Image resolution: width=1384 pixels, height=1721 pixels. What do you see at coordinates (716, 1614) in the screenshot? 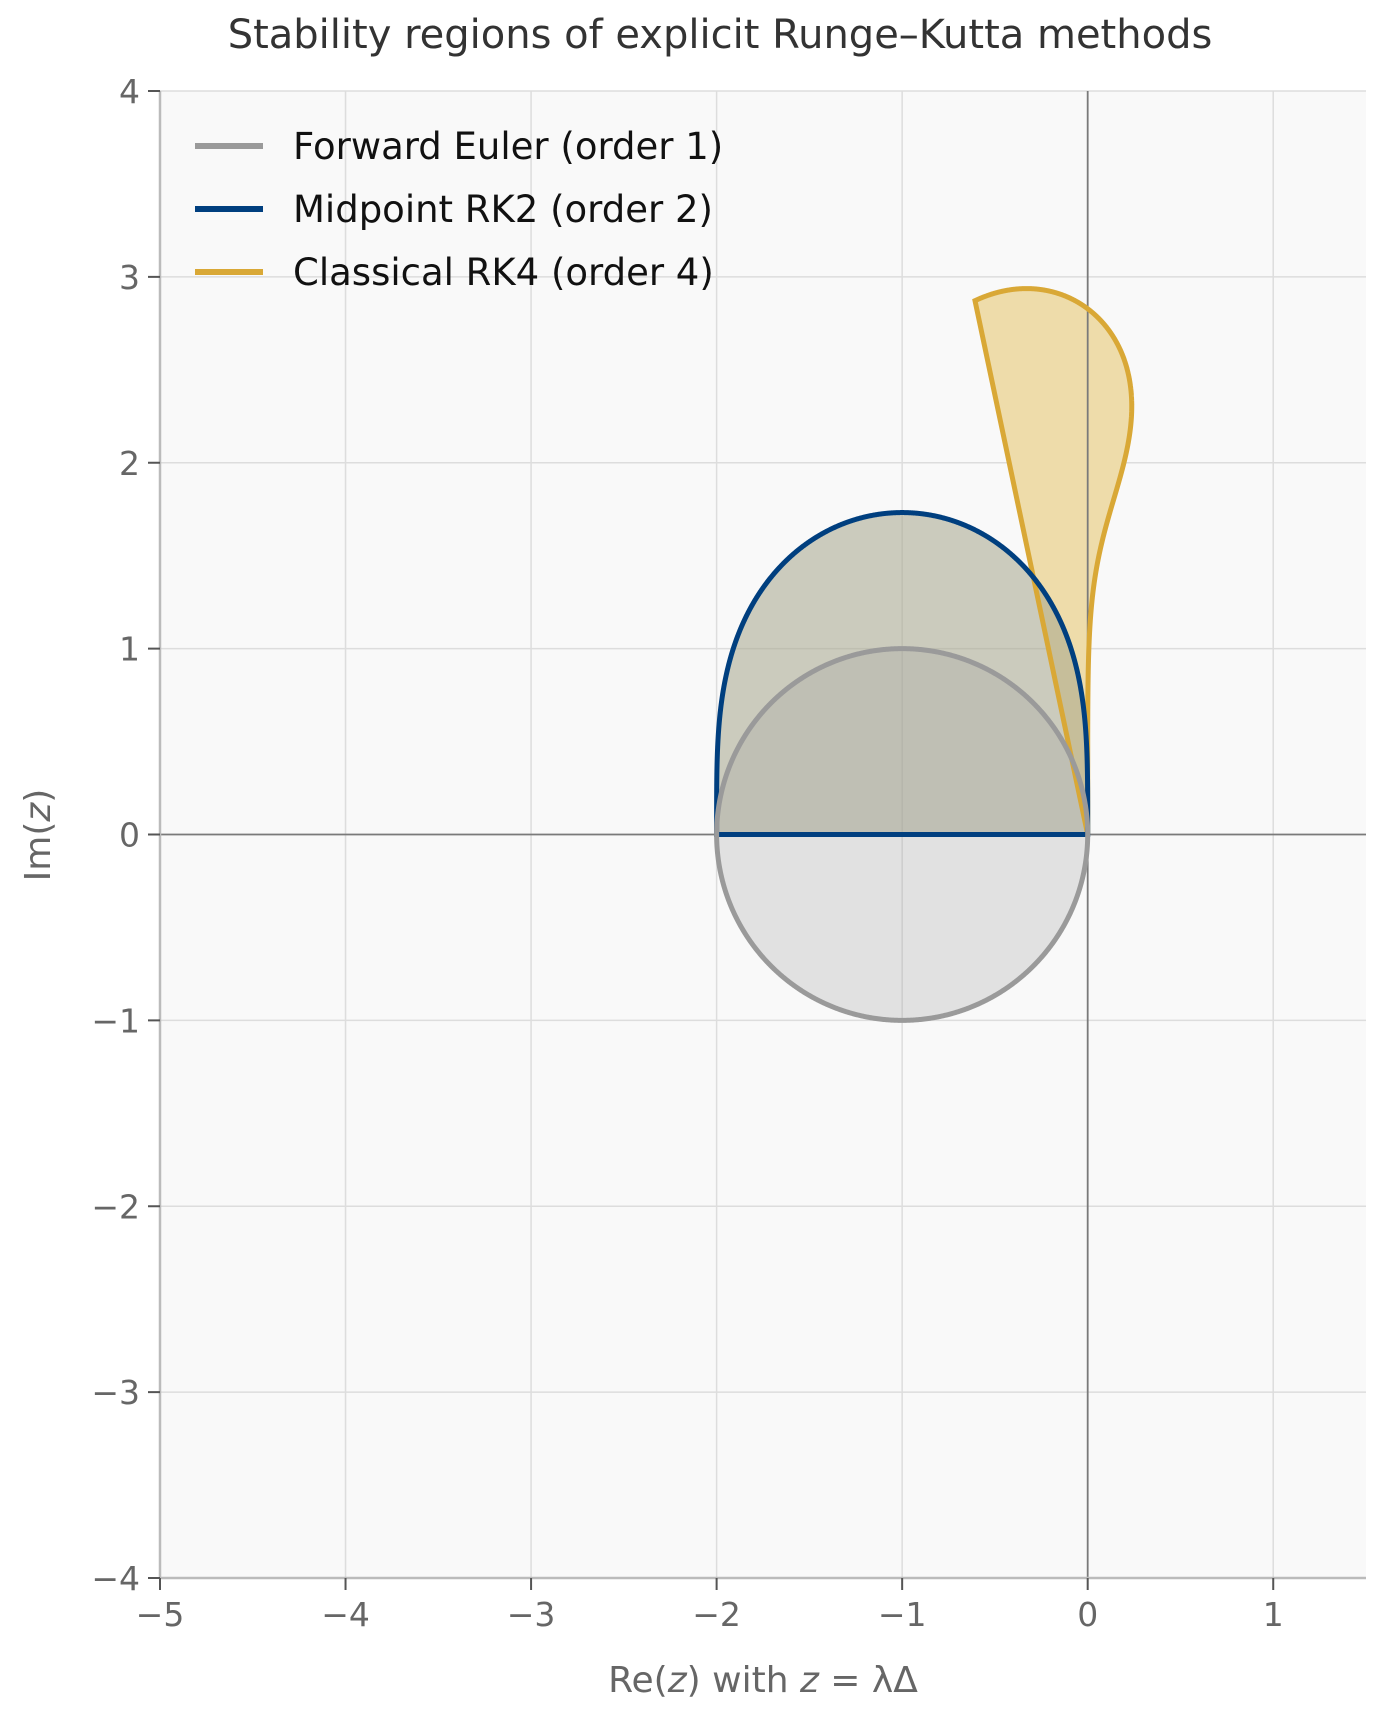
I see `x-tick-label: −2` at bounding box center [716, 1614].